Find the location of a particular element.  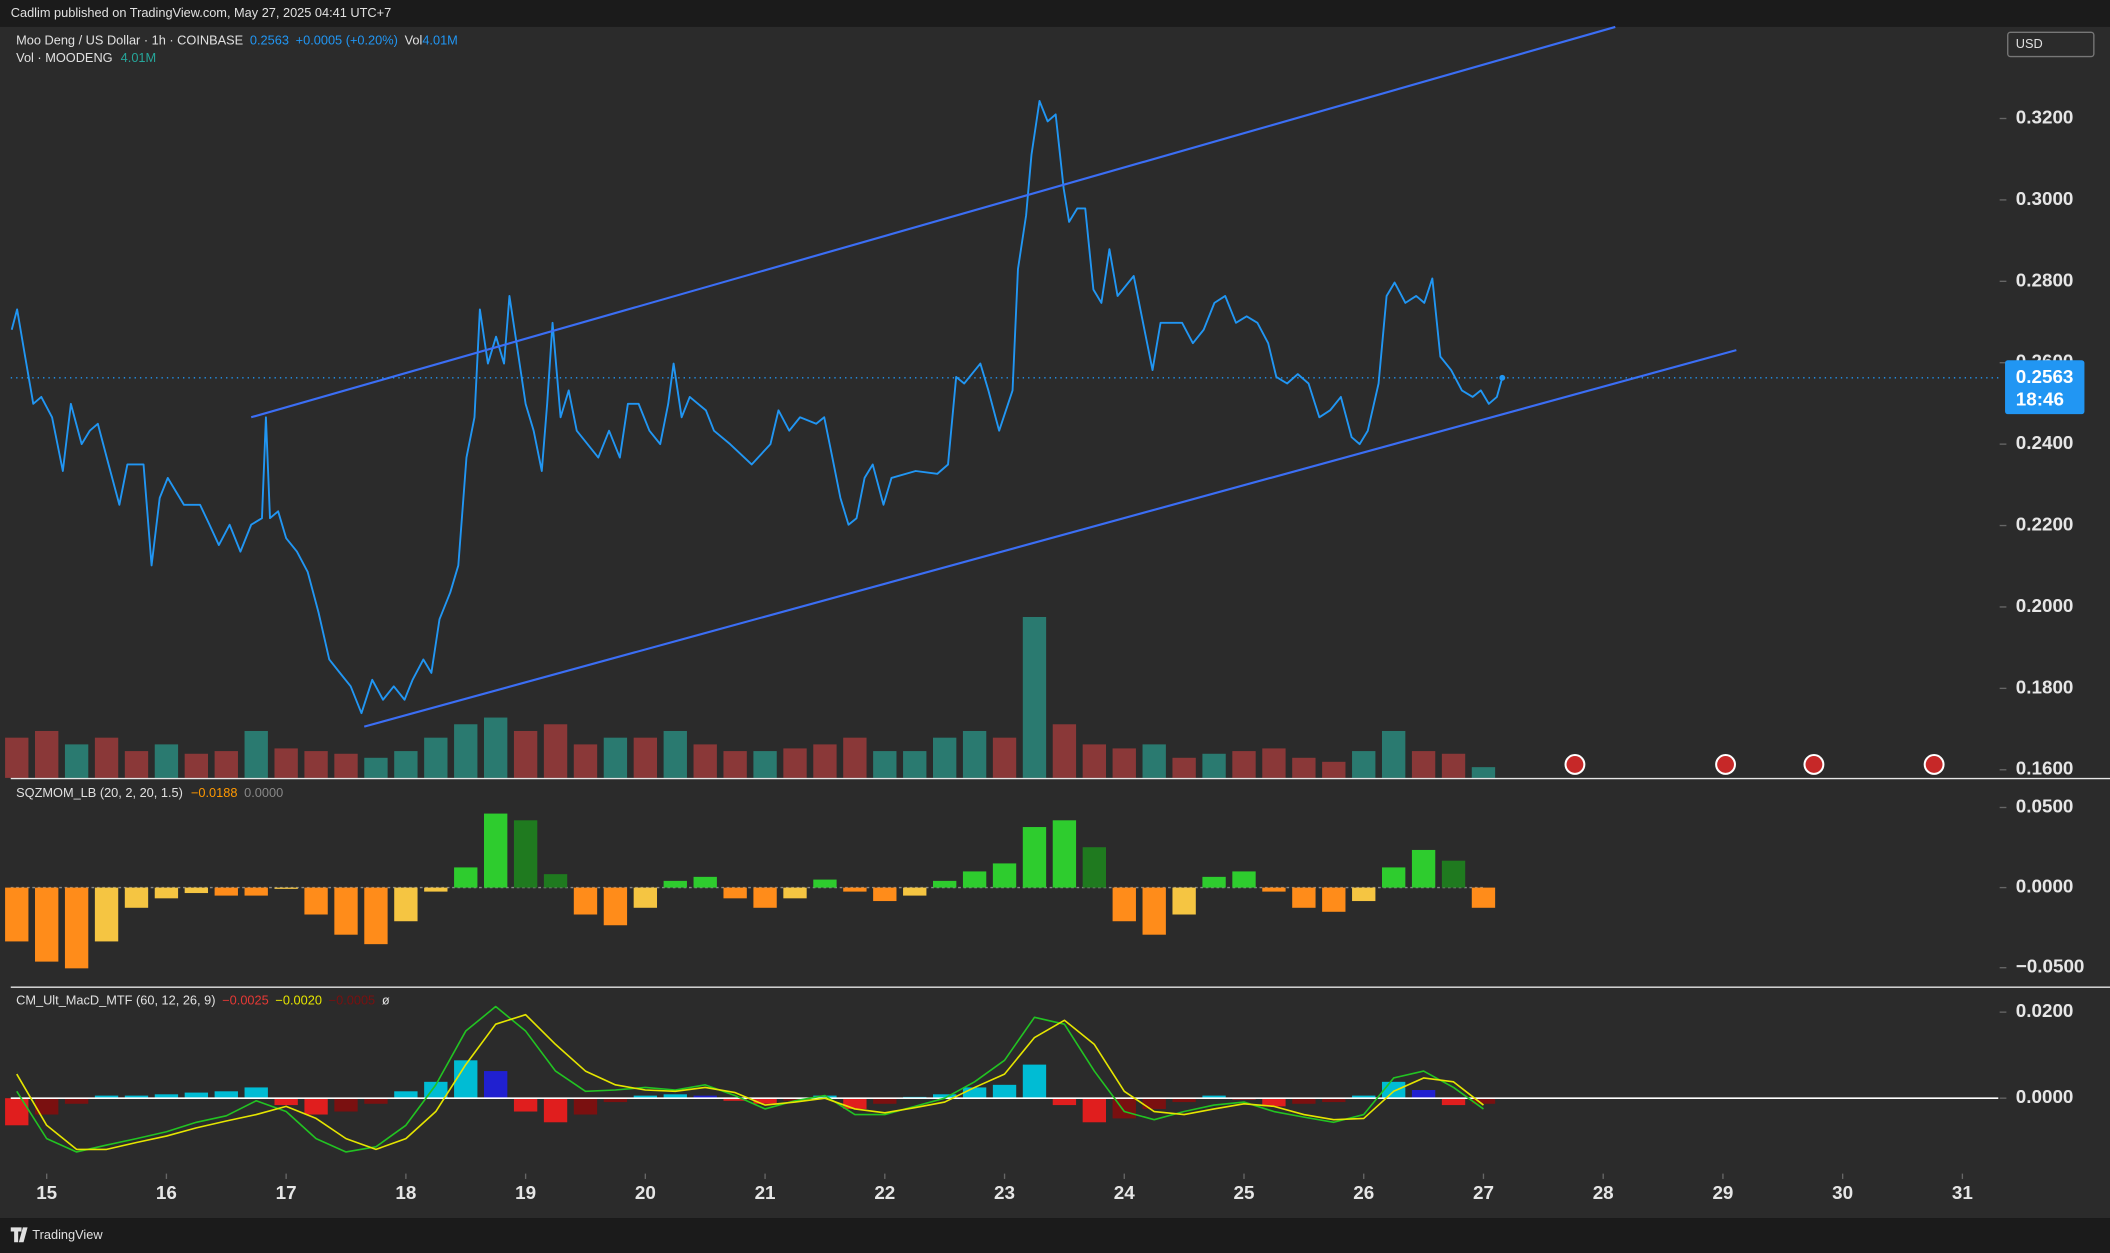

x-tick-label: 25 is located at coordinates (1244, 1192).